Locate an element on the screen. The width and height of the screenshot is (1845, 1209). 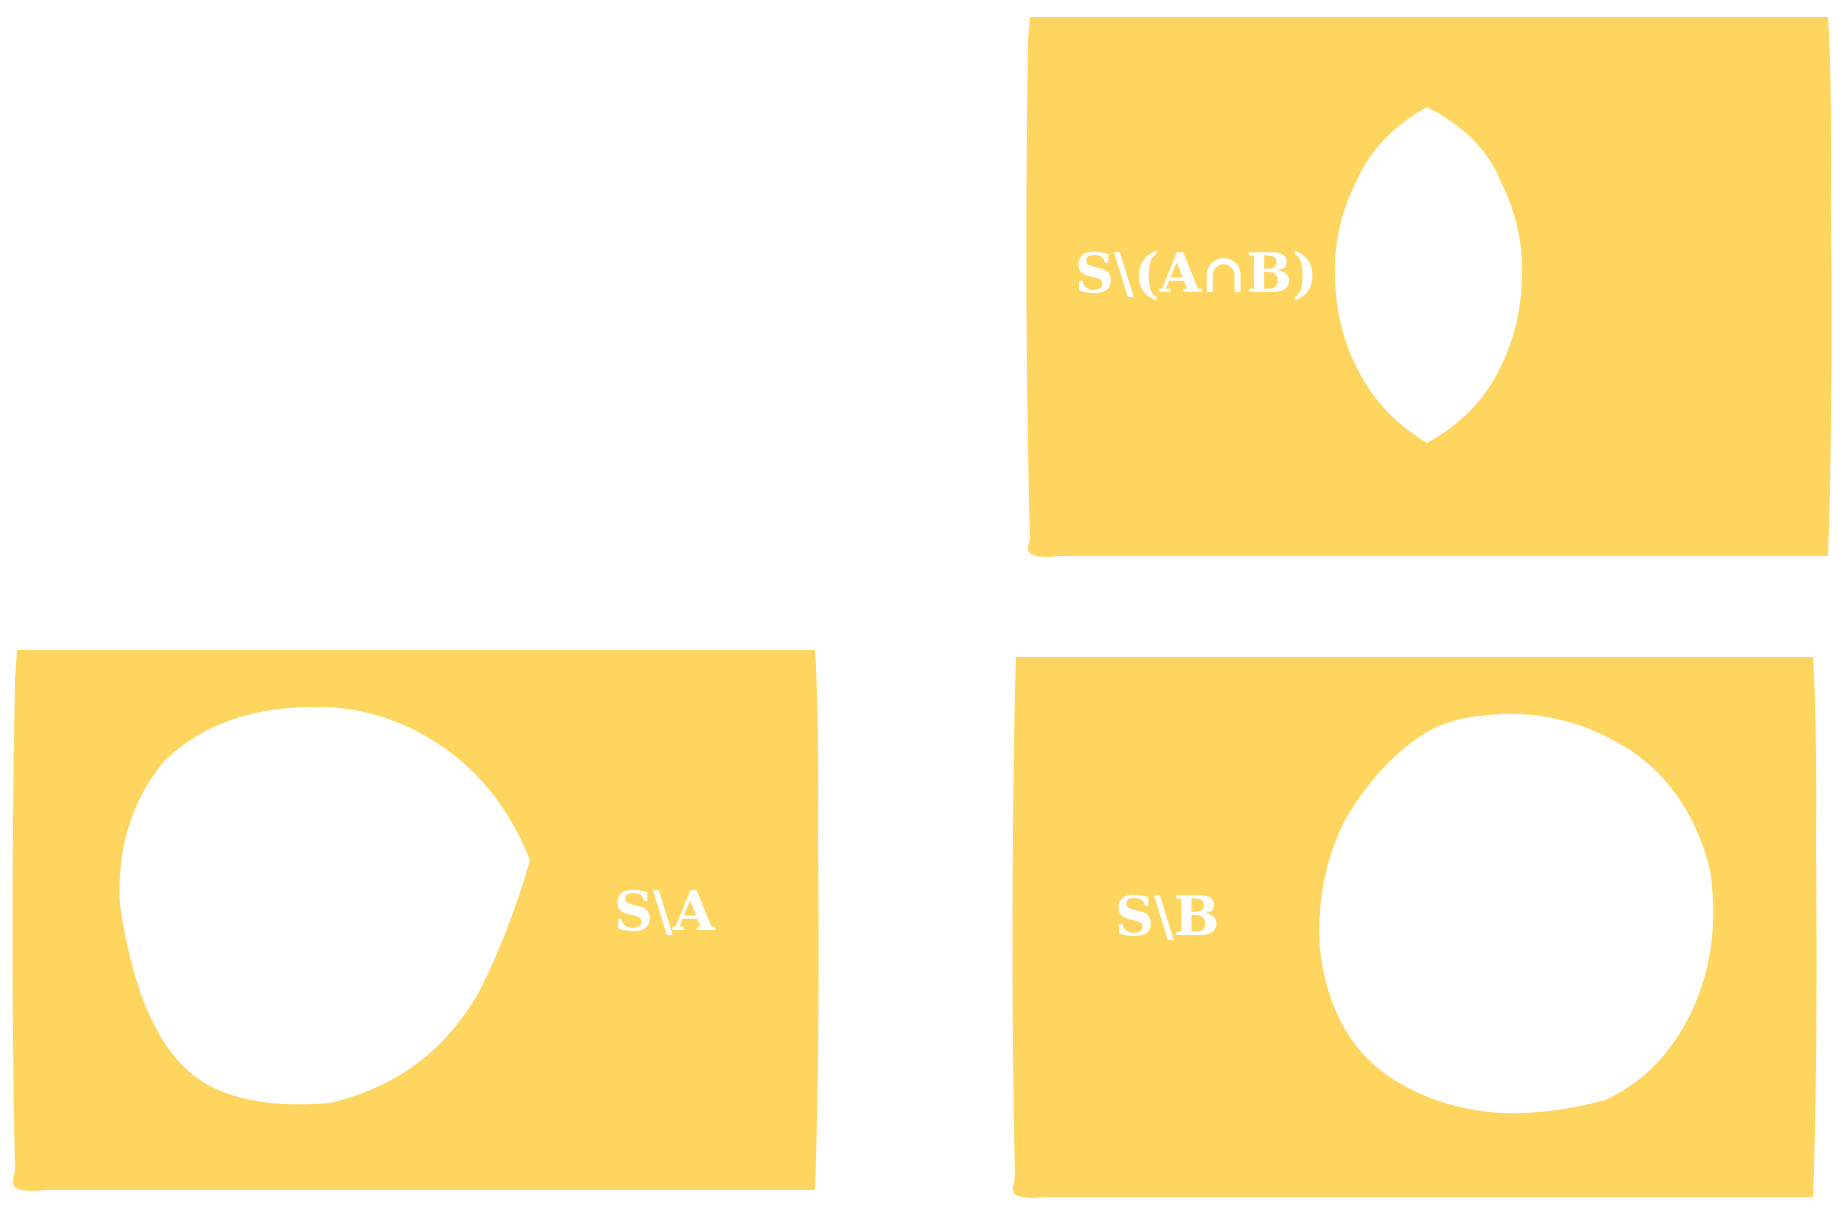
label-complement-of-intersection: S\(A∩B) is located at coordinates (1196, 273).